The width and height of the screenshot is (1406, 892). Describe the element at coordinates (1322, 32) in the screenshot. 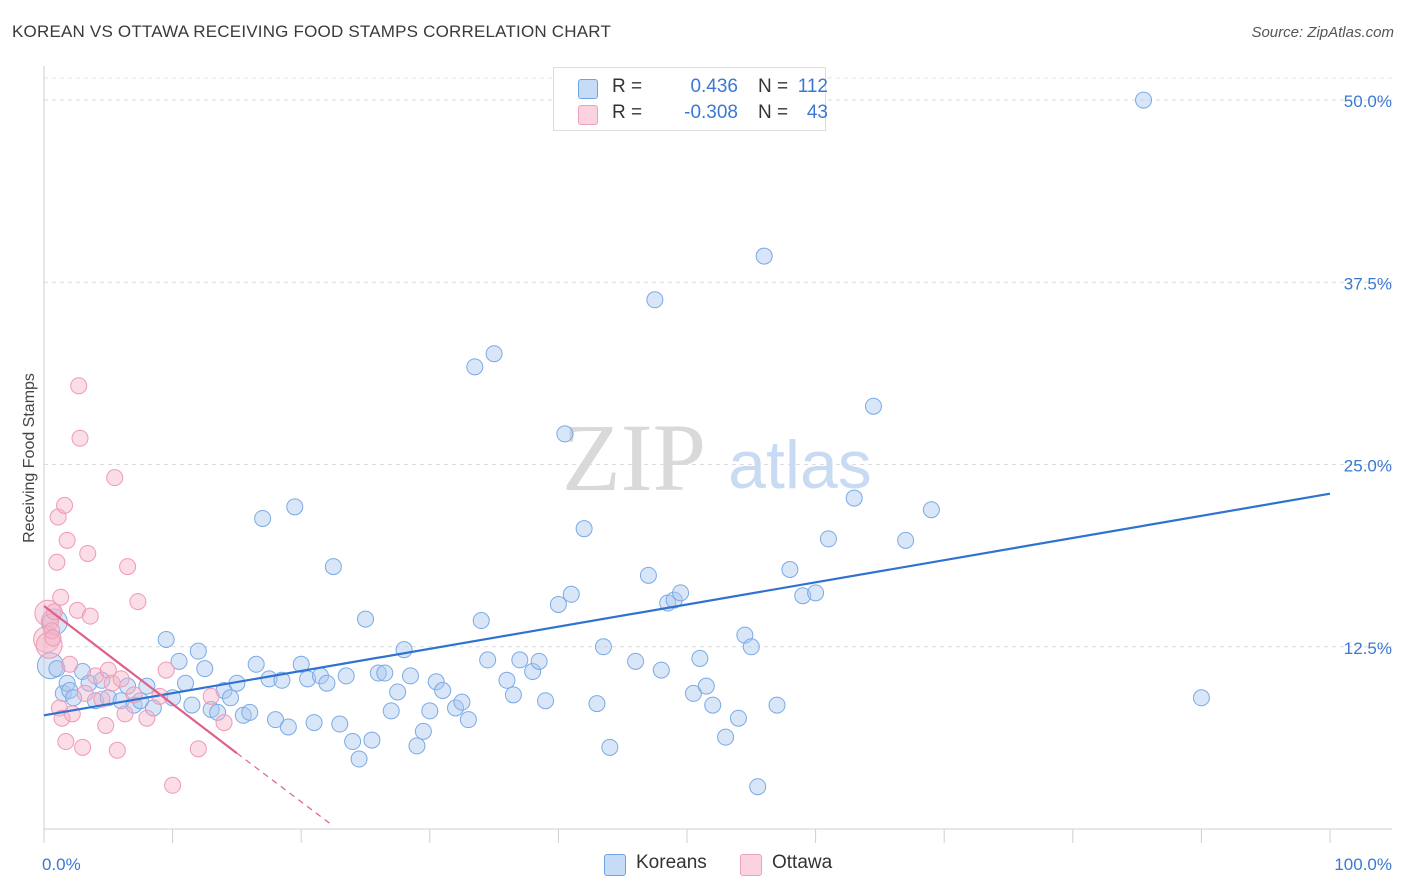

I see `source-label: Source: ZipAtlas.com` at that location.